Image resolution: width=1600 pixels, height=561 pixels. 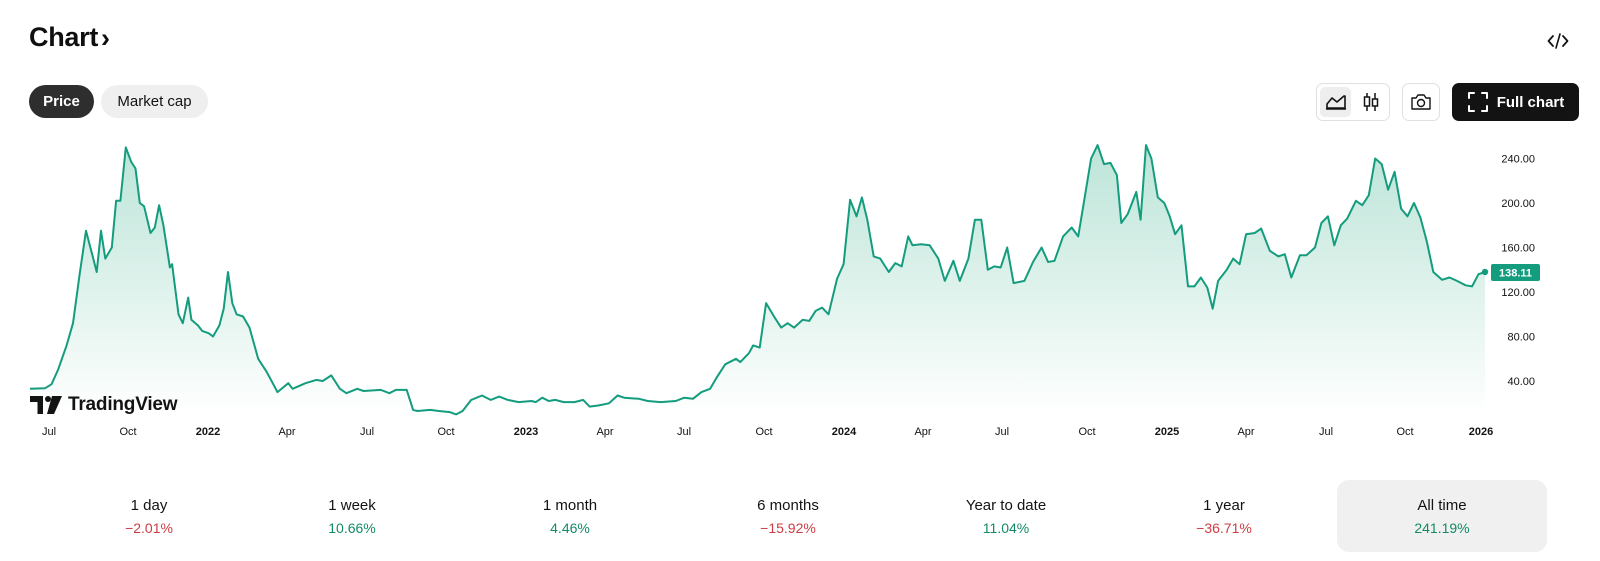 What do you see at coordinates (1442, 505) in the screenshot?
I see `stat-label: All time` at bounding box center [1442, 505].